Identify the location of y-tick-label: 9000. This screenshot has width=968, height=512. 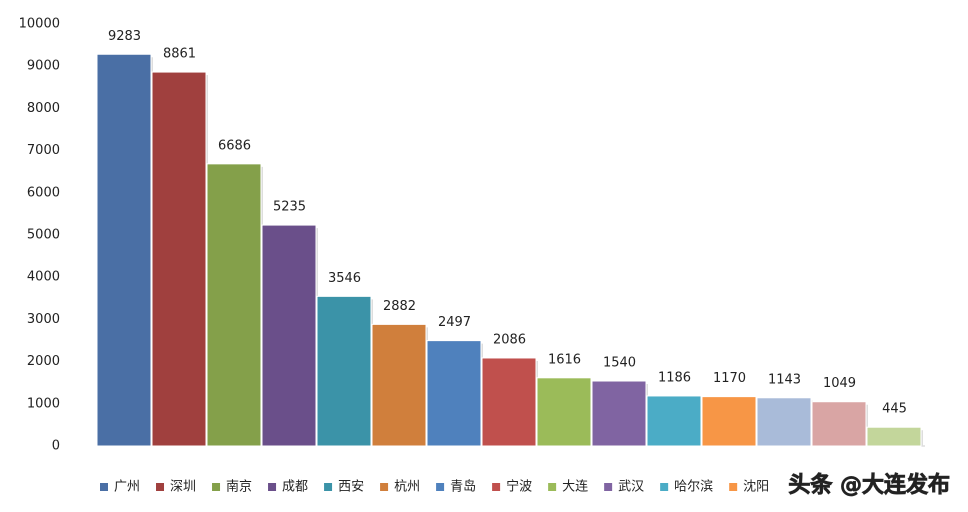
(43, 66).